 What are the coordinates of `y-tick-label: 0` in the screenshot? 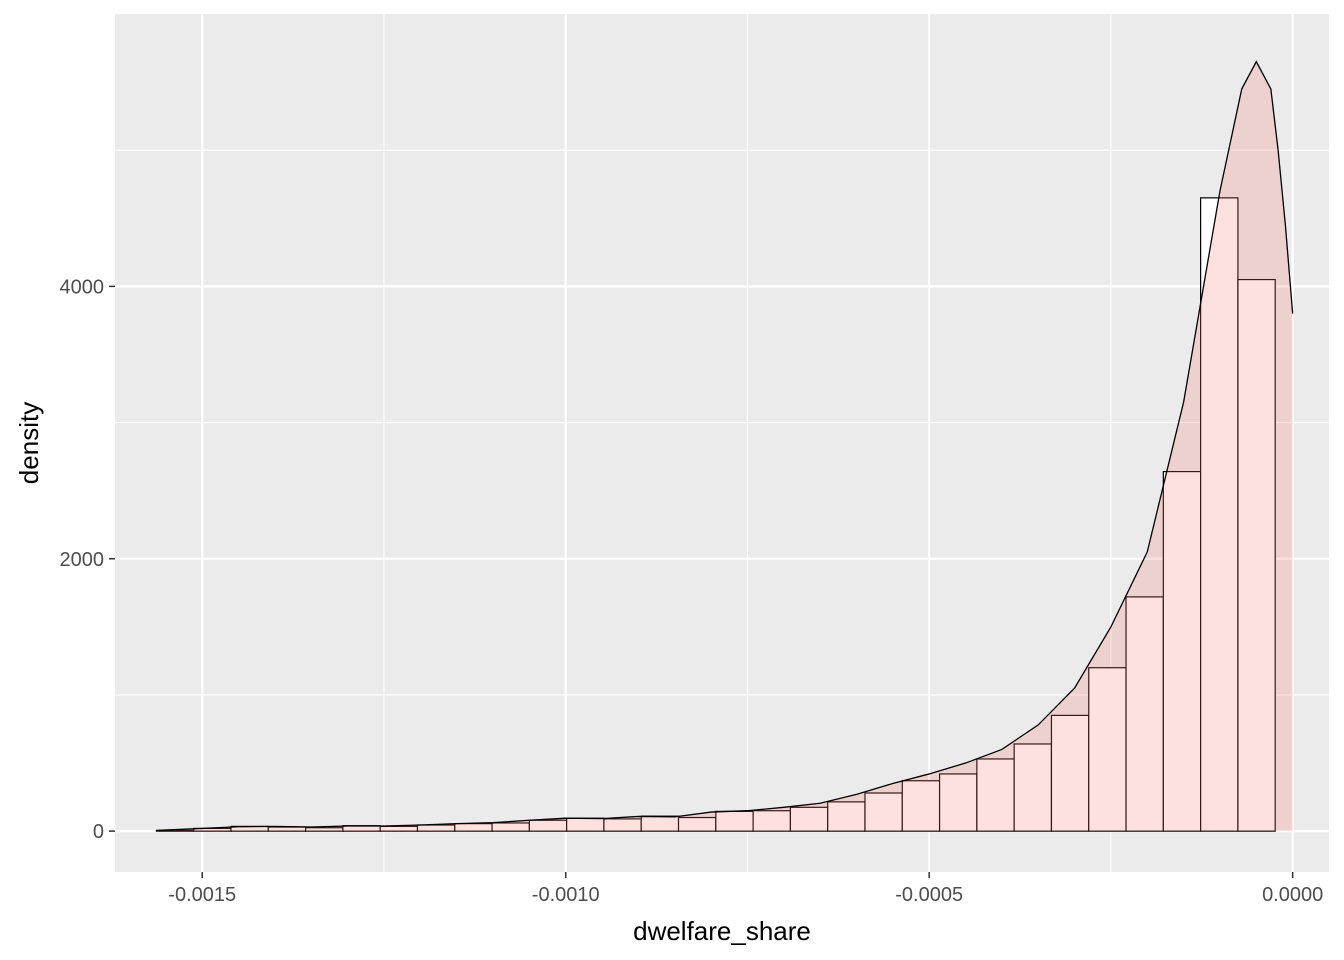 It's located at (98, 832).